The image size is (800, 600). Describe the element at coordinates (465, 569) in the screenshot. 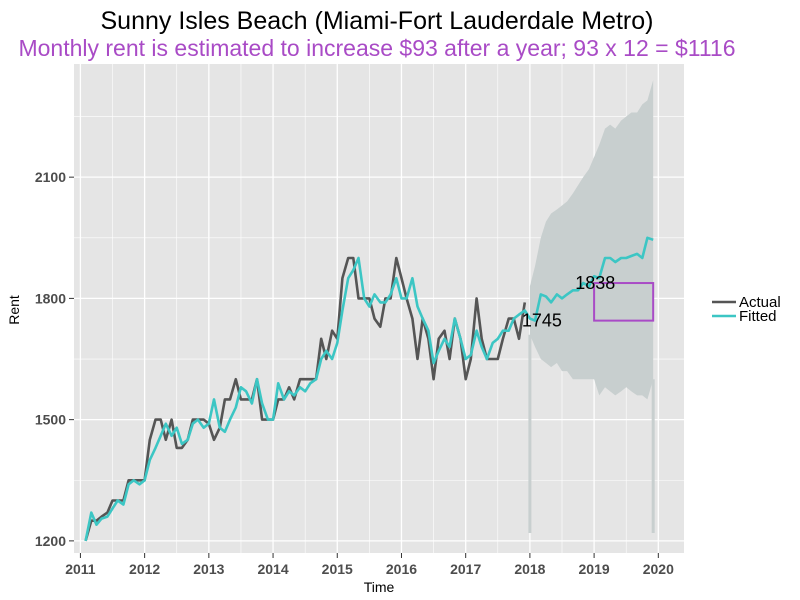

I see `x-tick-label: 2017` at that location.